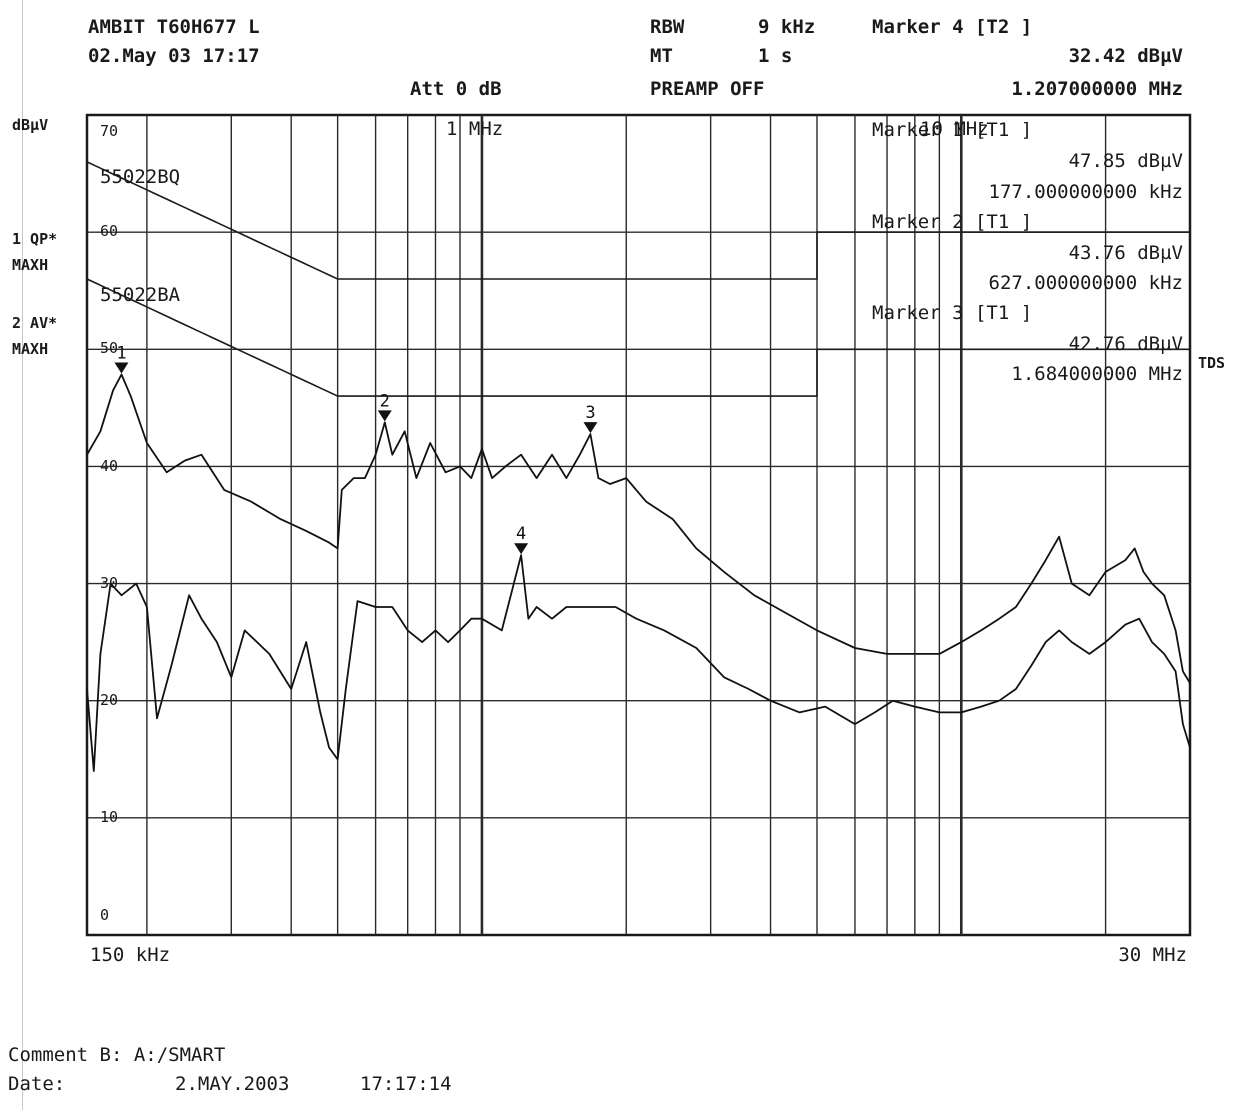 Image resolution: width=1247 pixels, height=1110 pixels. I want to click on y-tick-label: 20, so click(109, 700).